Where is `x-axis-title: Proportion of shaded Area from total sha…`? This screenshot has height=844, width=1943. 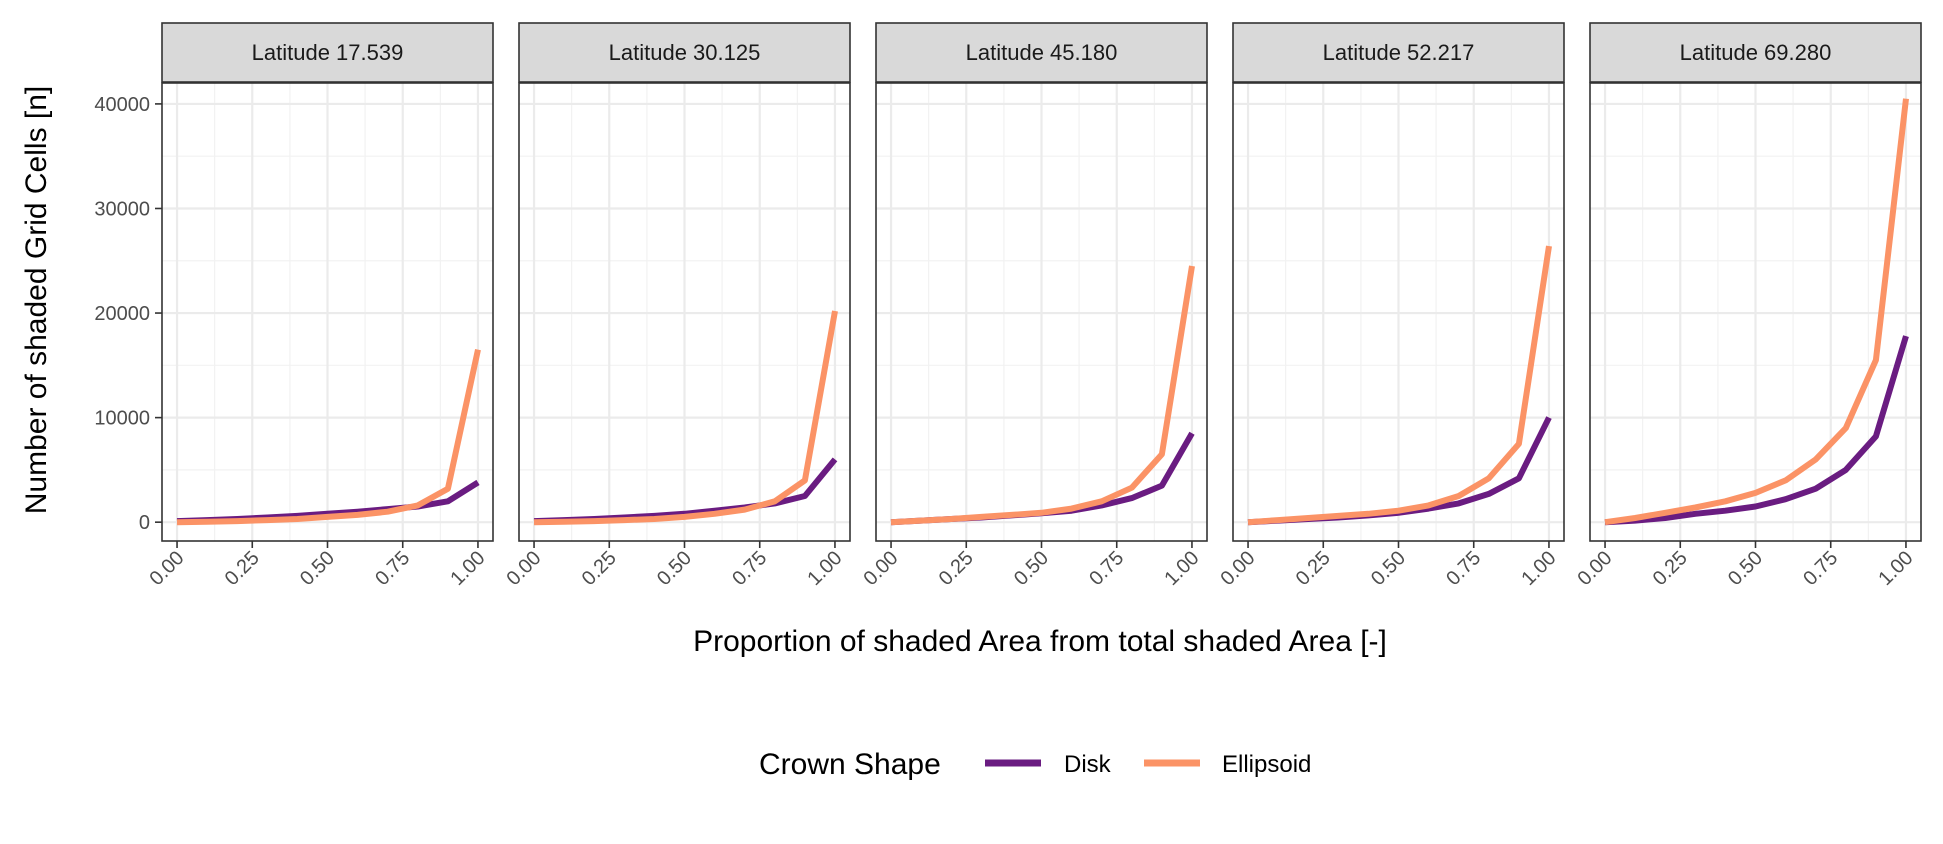
x-axis-title: Proportion of shaded Area from total sha… is located at coordinates (1040, 641).